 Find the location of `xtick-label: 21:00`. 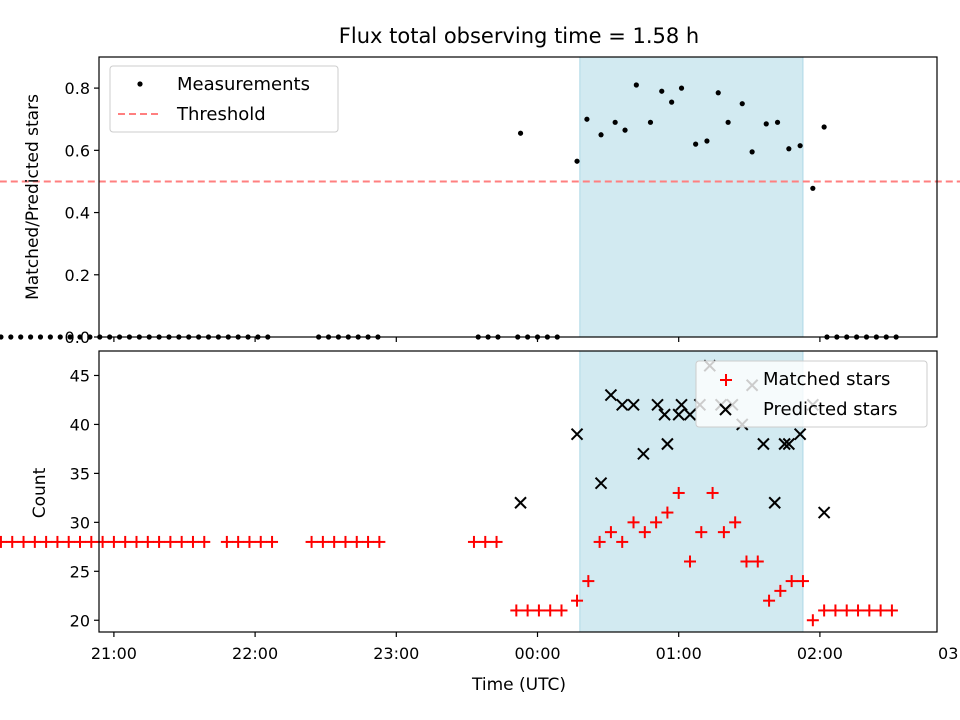

xtick-label: 21:00 is located at coordinates (114, 653).